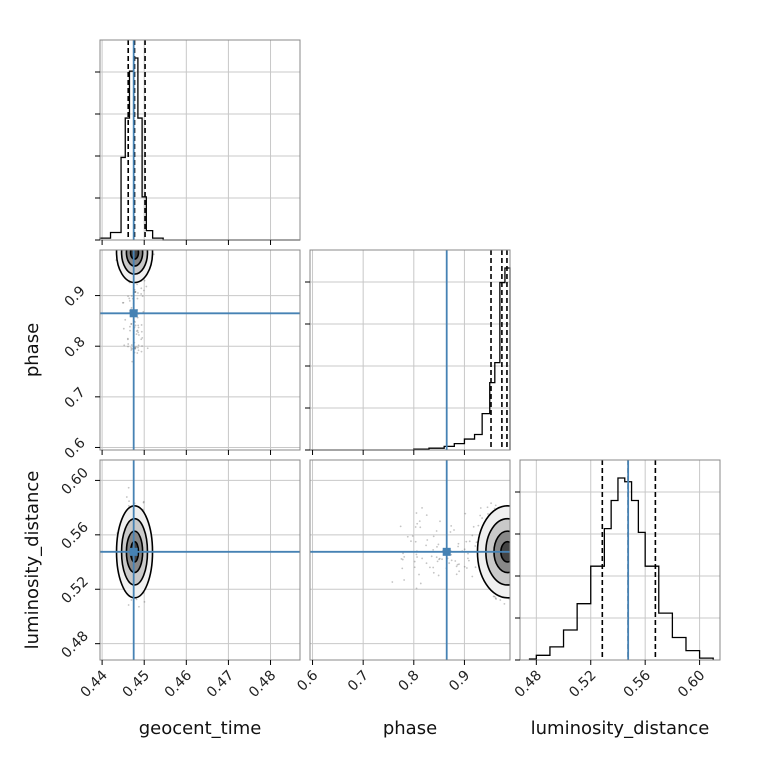 The width and height of the screenshot is (760, 760). I want to click on panel-content, so click(200, 560).